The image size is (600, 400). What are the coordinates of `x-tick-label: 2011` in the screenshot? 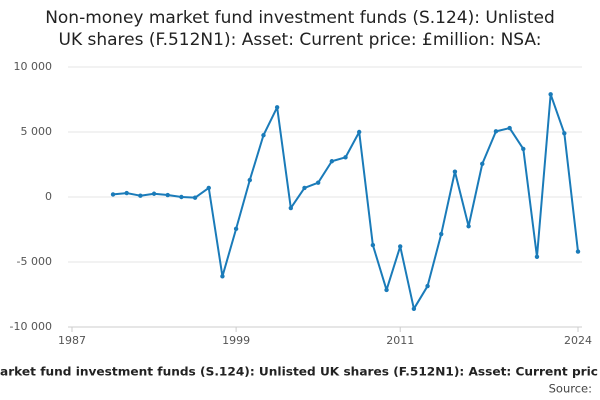 It's located at (400, 340).